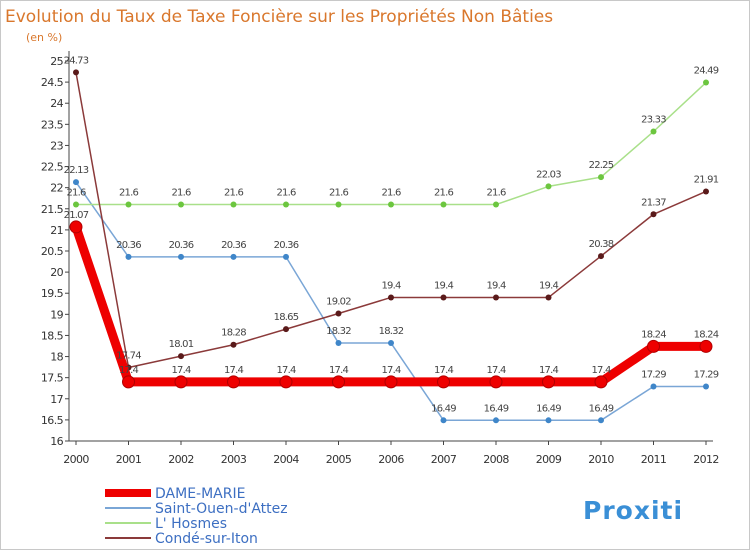 Image resolution: width=750 pixels, height=550 pixels. Describe the element at coordinates (56, 145) in the screenshot. I see `y-tick-label: 23` at that location.